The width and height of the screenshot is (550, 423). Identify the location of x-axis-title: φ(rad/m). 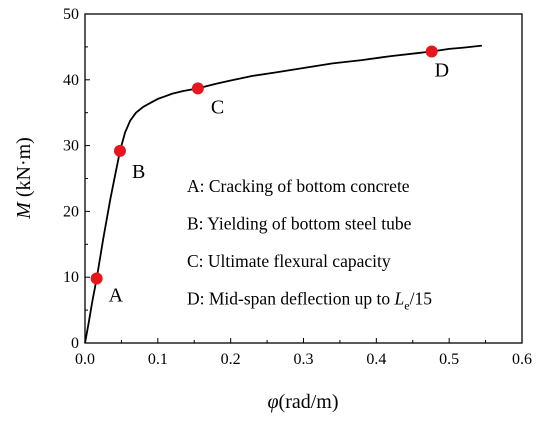
(302, 402).